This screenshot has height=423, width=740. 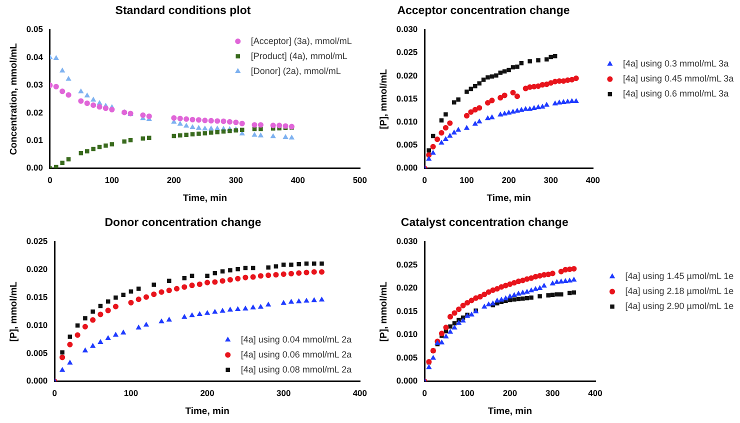 What do you see at coordinates (14, 99) in the screenshot?
I see `y-axis-title: Concentration, mmol/mL` at bounding box center [14, 99].